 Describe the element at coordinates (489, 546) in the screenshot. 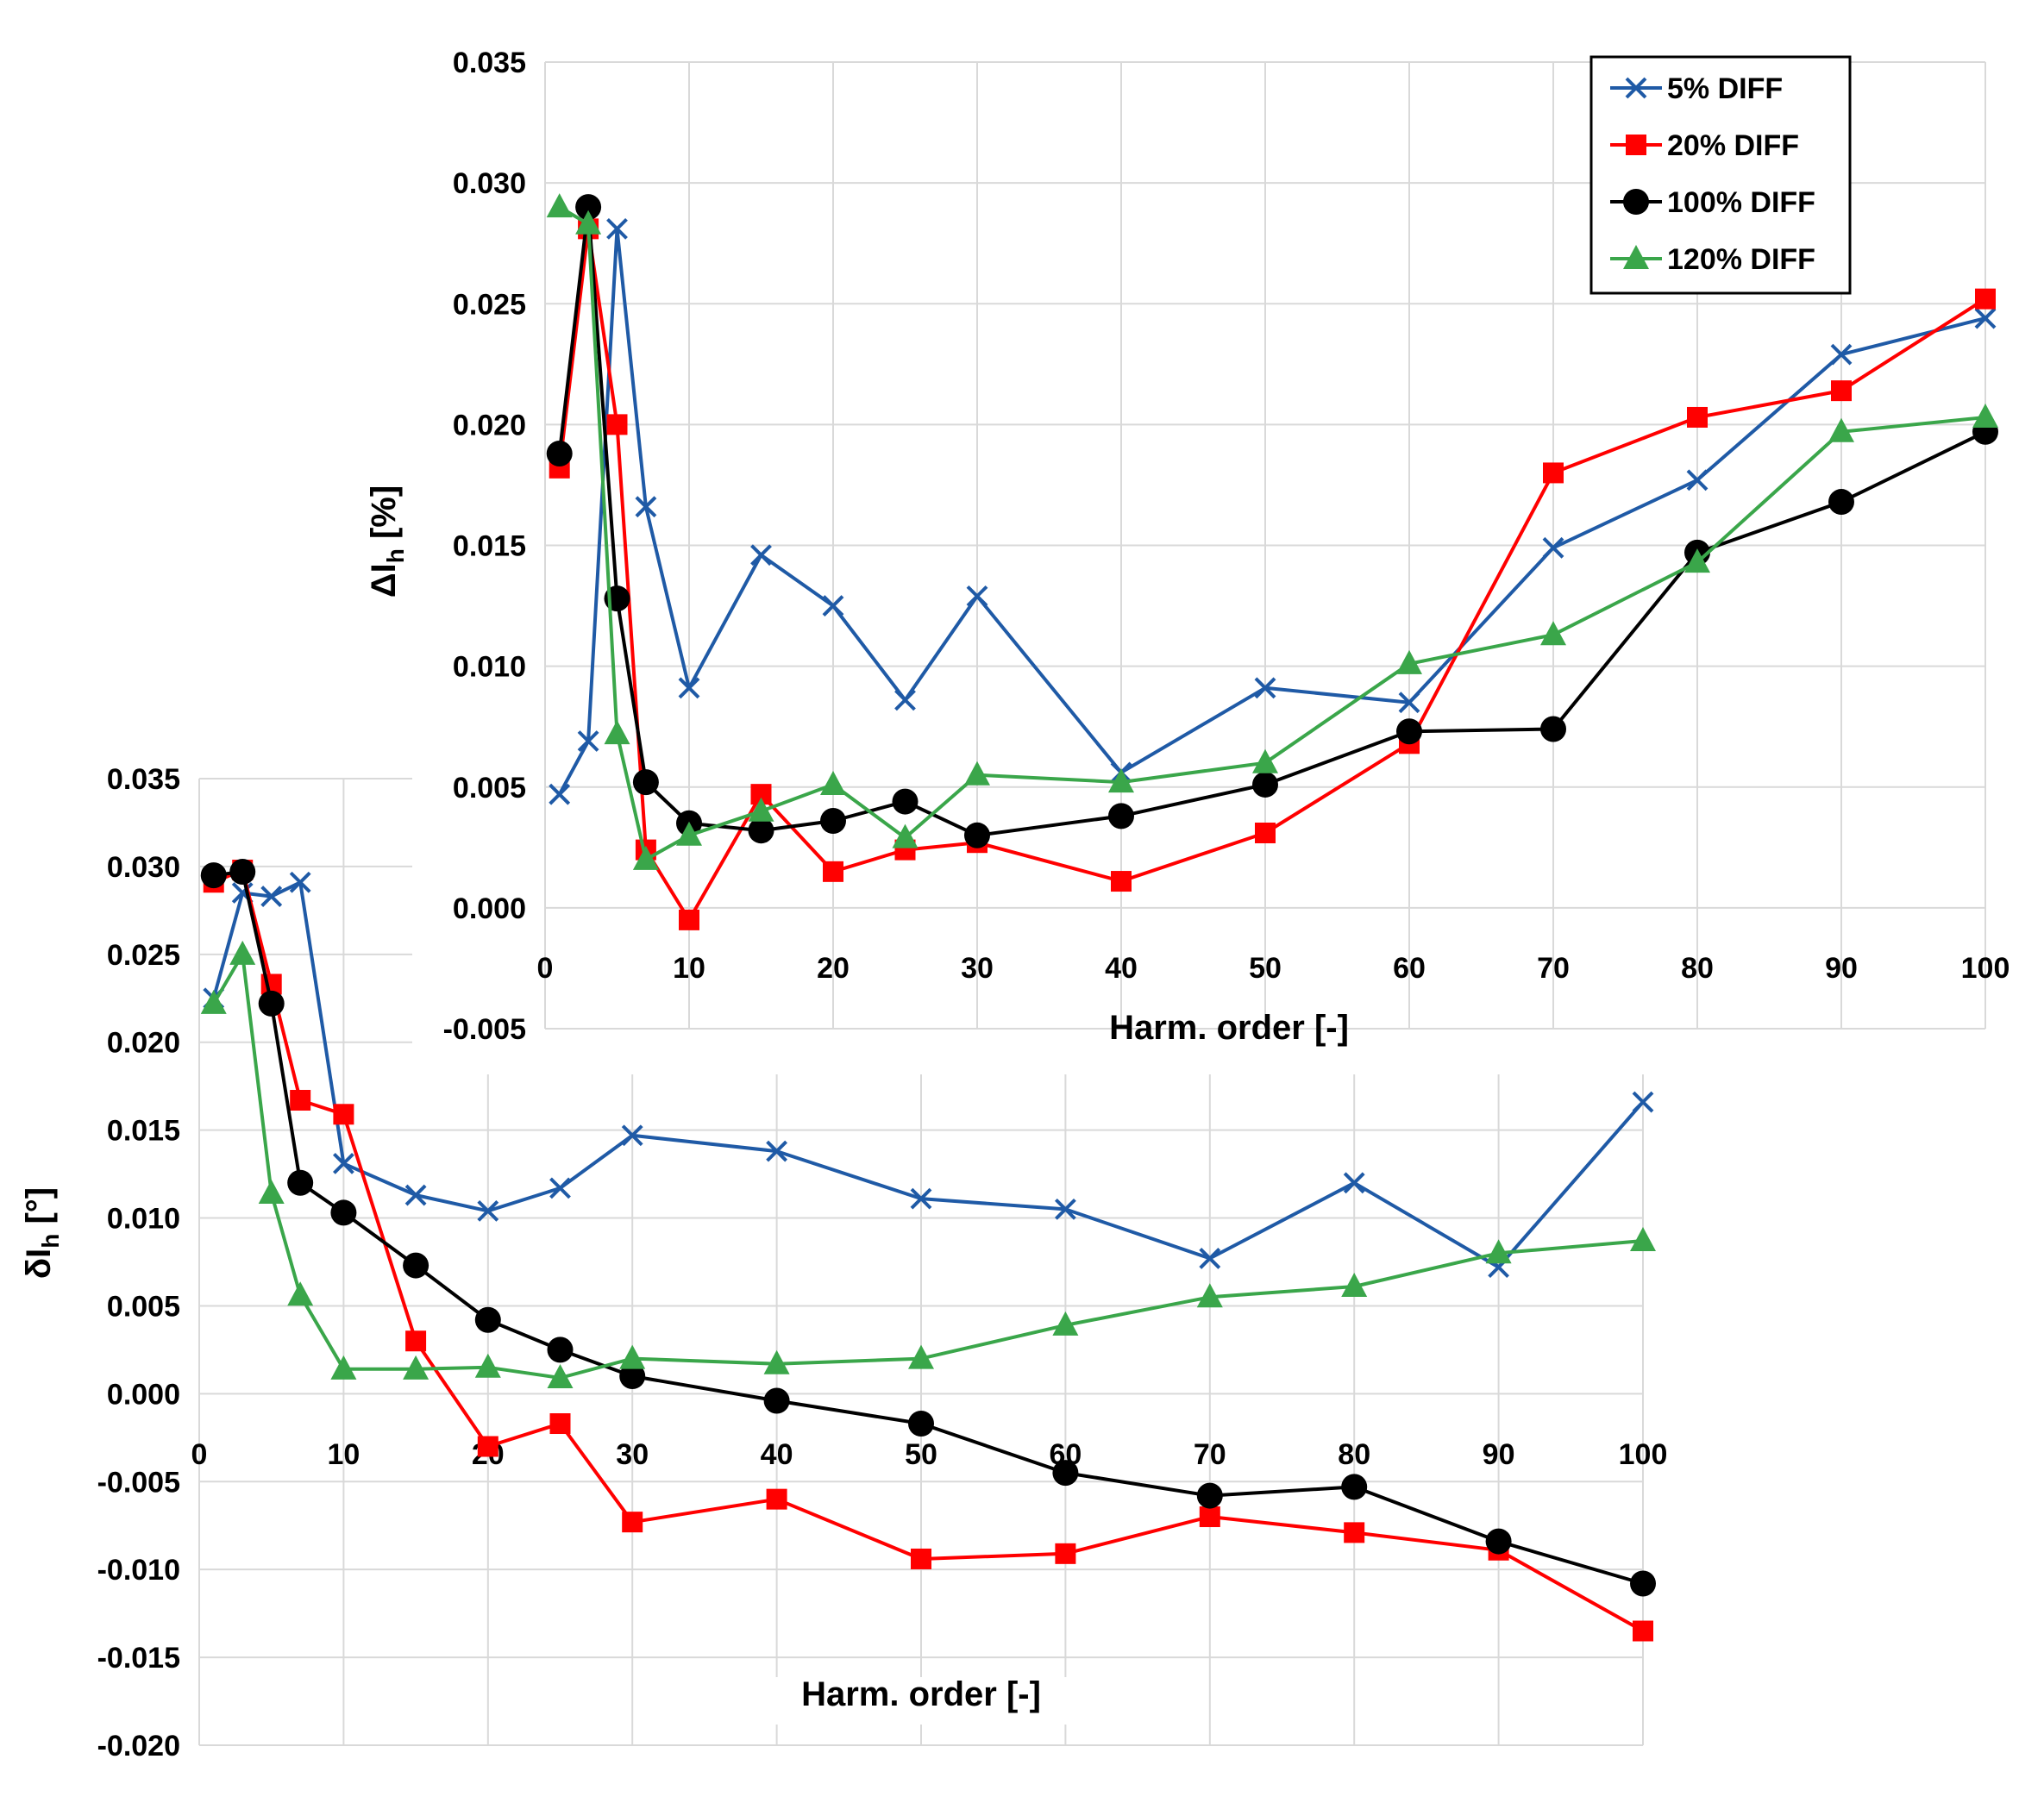

I see `y-tick-label: 0.015` at that location.